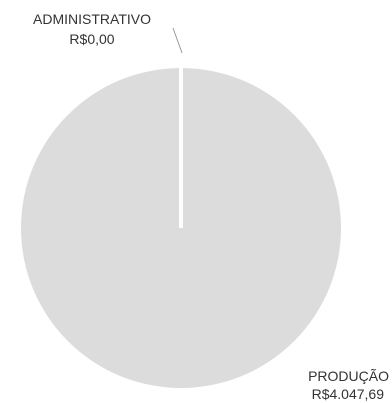  I want to click on pie-leader-lines, so click(177, 40).